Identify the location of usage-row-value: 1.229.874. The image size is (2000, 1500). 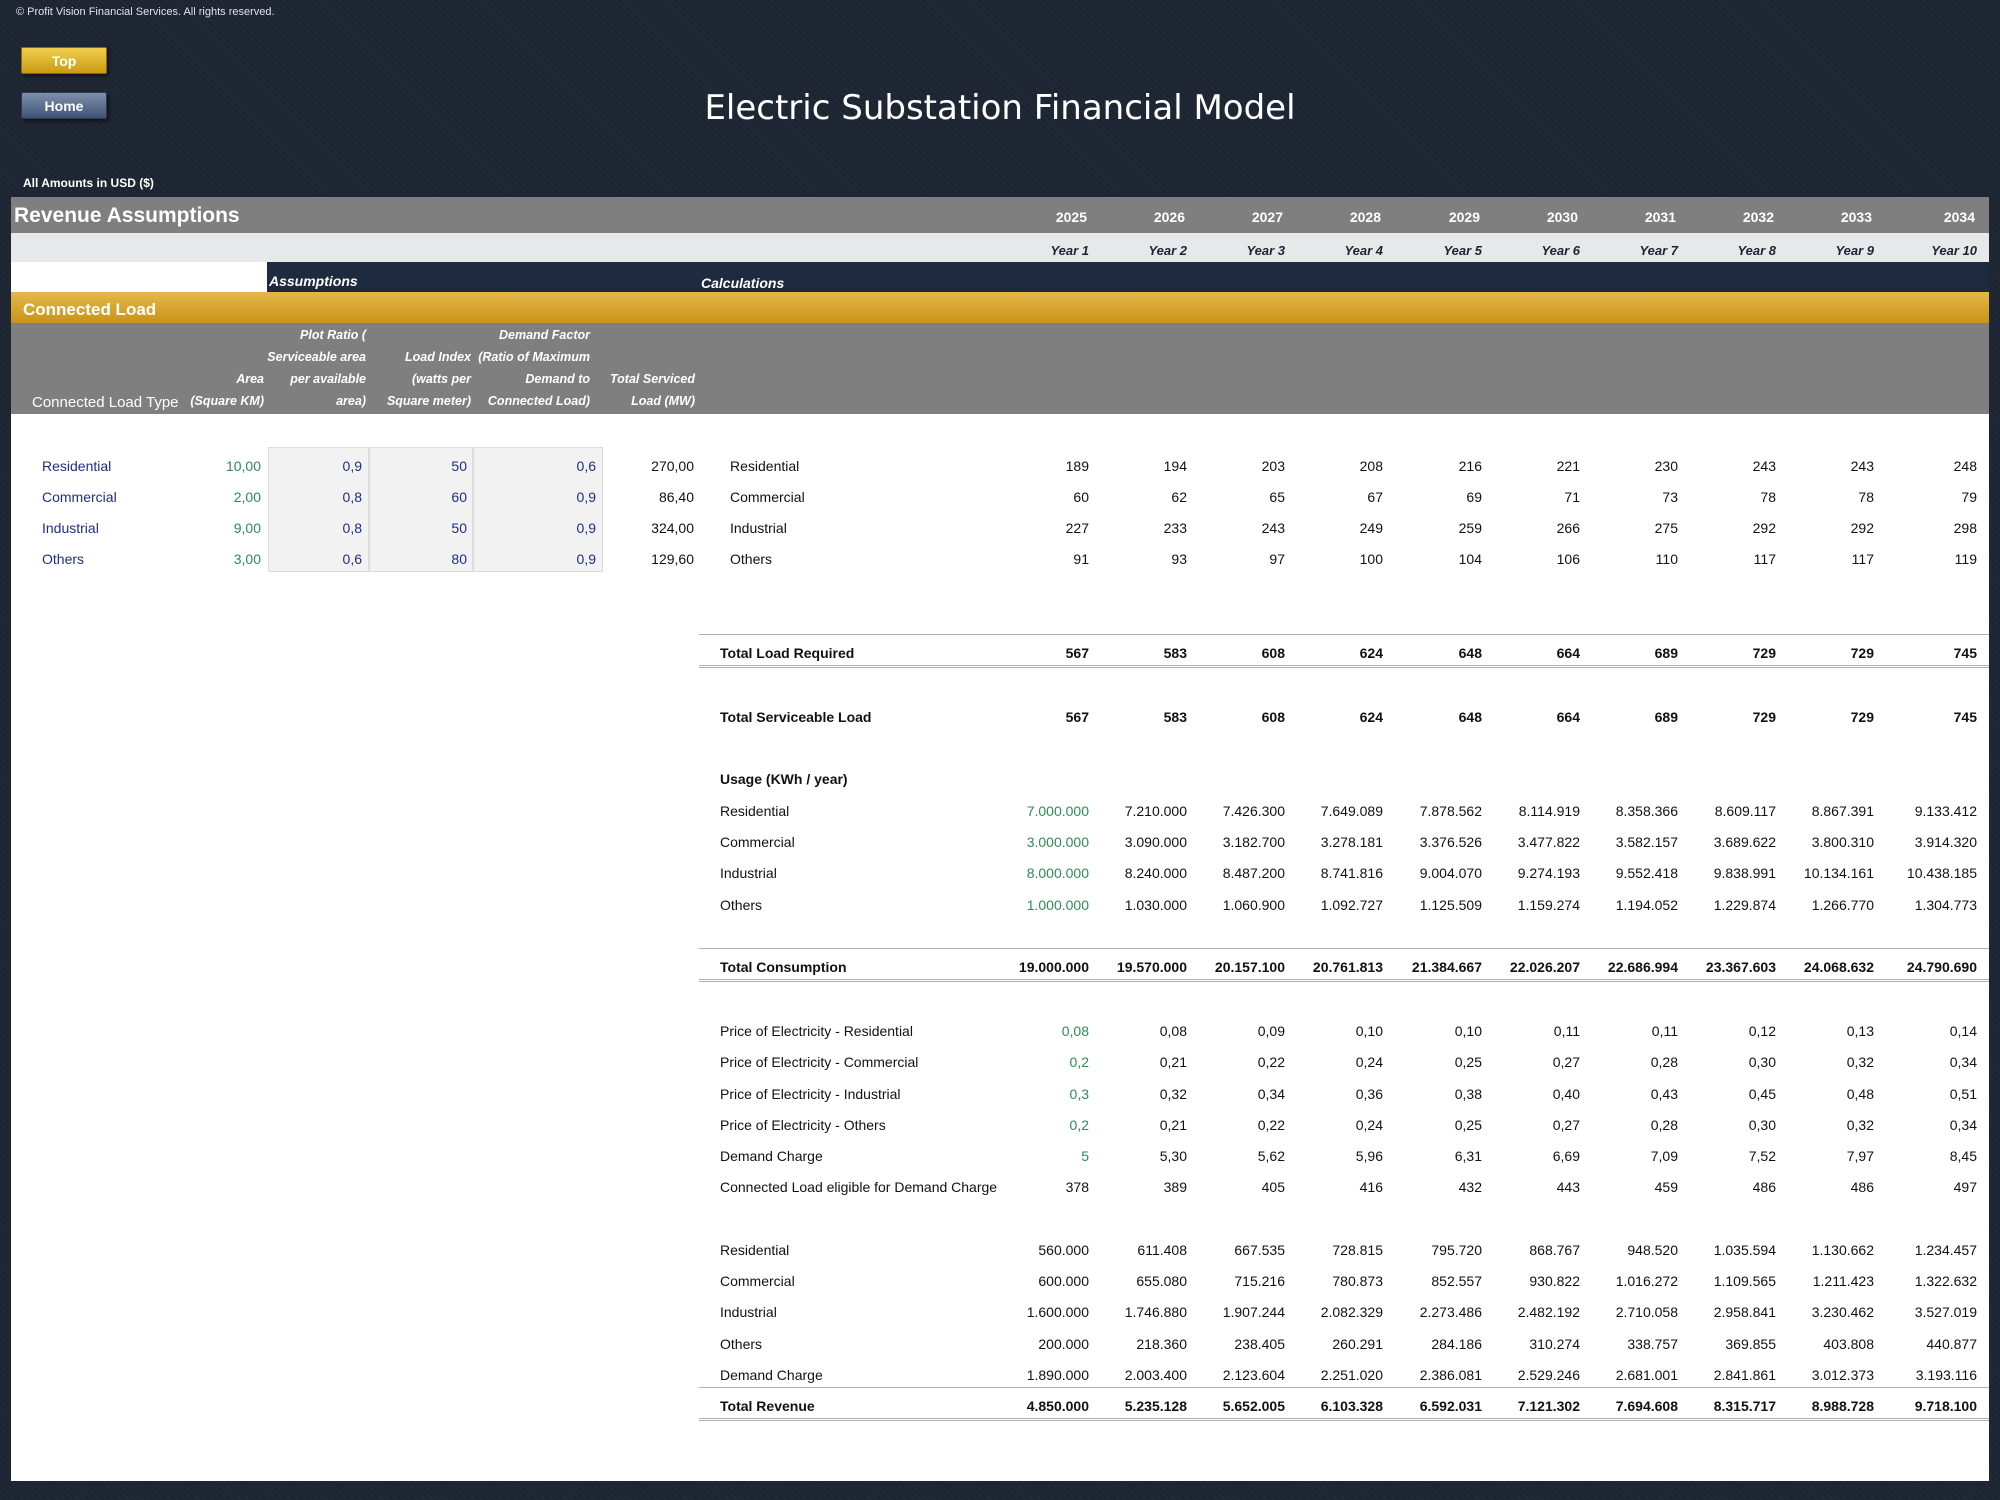
(1744, 905).